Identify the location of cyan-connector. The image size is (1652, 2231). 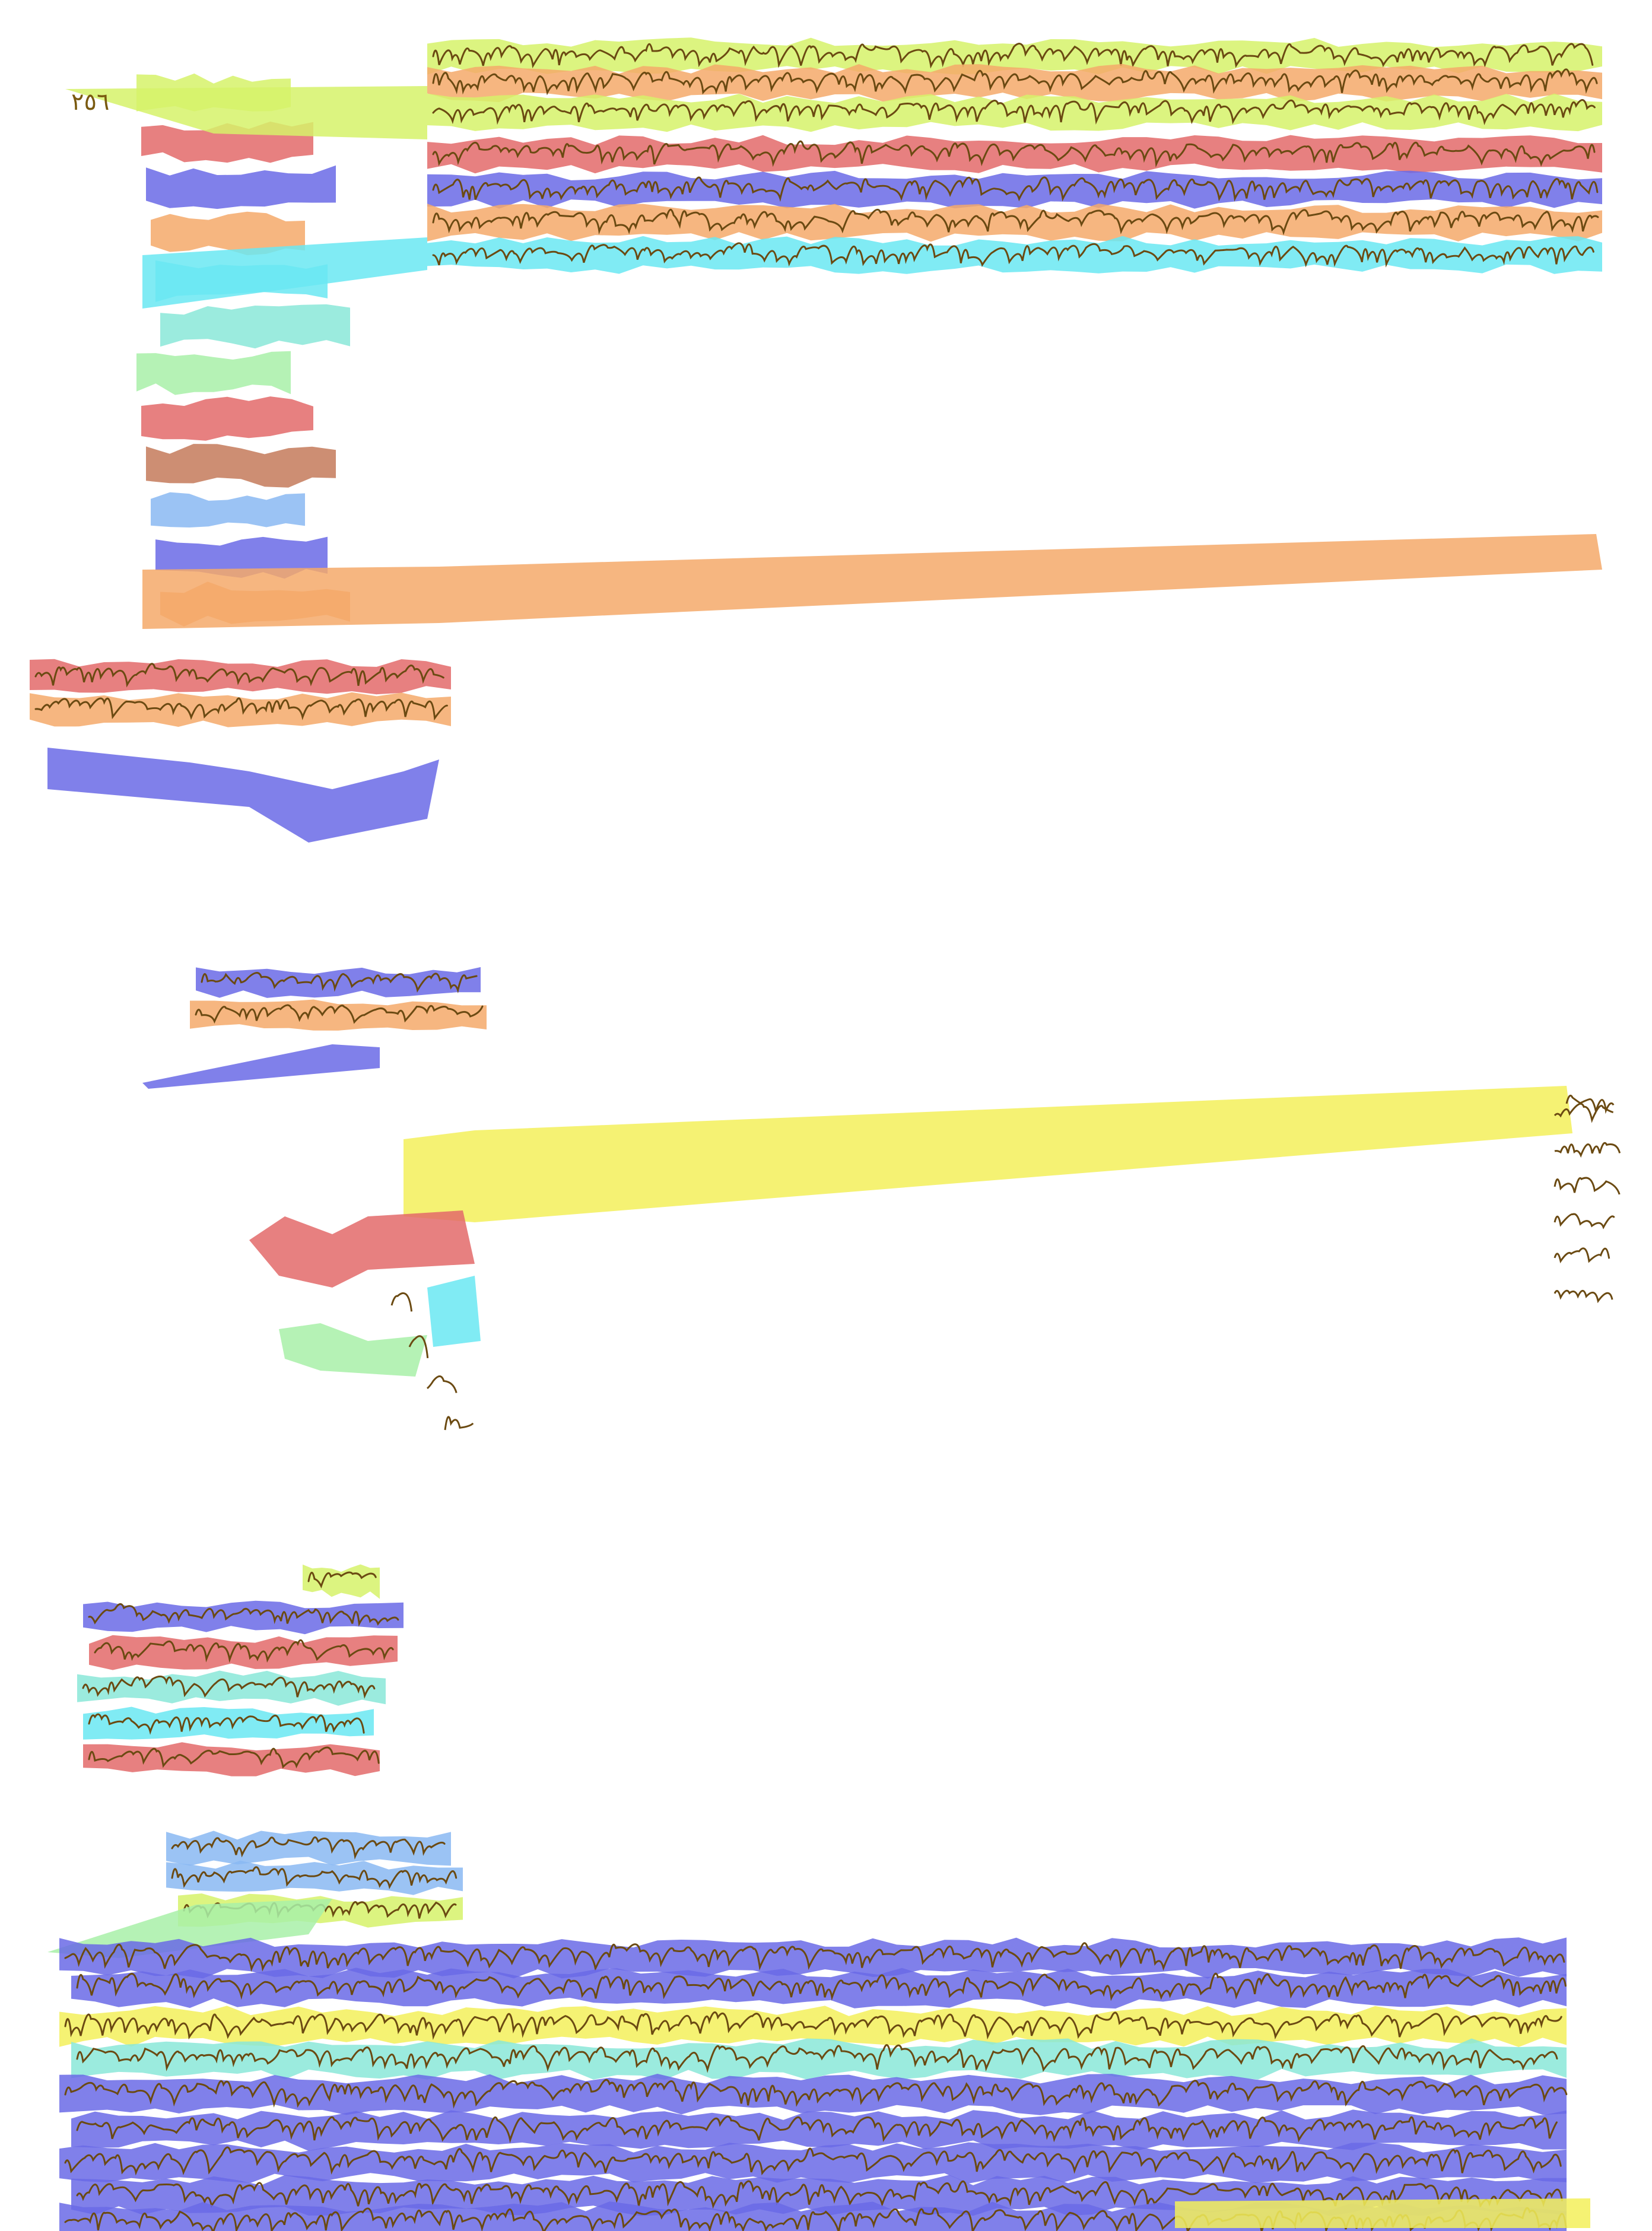
(284, 273).